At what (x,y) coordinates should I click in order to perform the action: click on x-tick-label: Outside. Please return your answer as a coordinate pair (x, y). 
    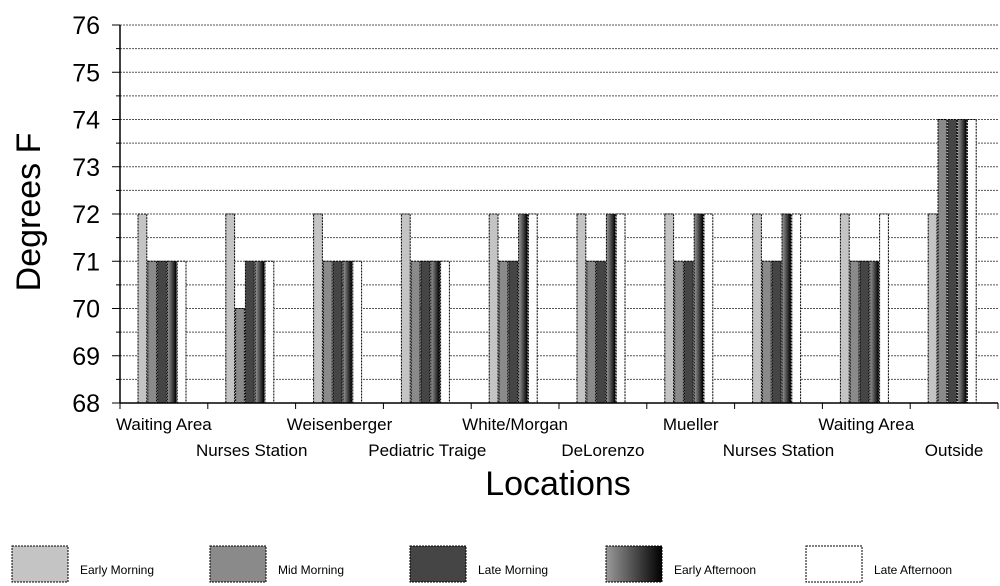
    Looking at the image, I should click on (954, 450).